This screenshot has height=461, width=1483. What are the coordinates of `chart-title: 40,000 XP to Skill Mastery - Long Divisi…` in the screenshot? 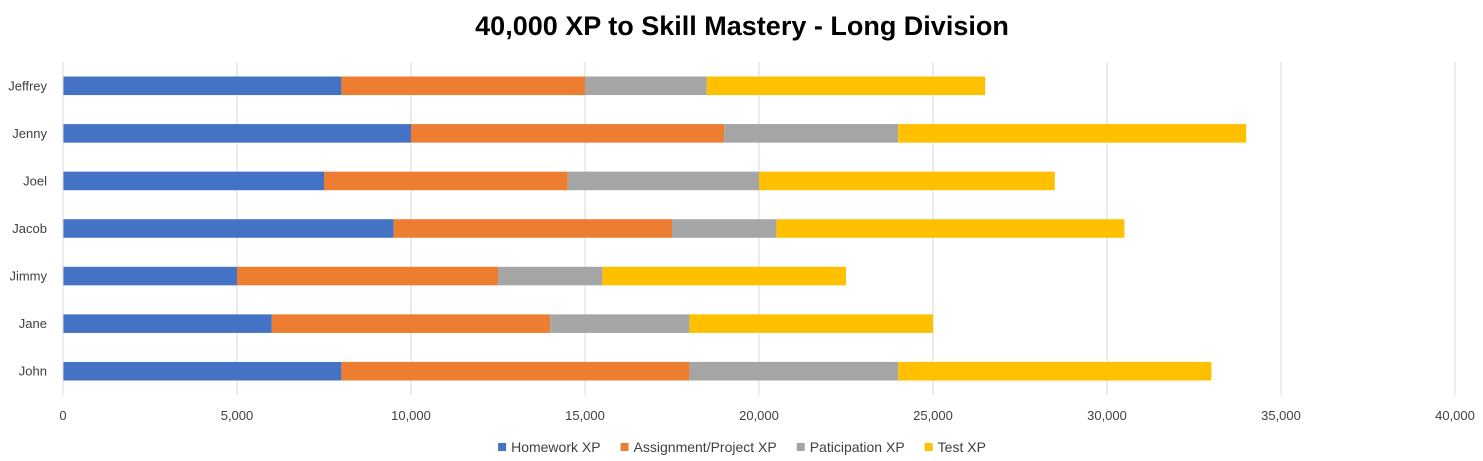 It's located at (742, 26).